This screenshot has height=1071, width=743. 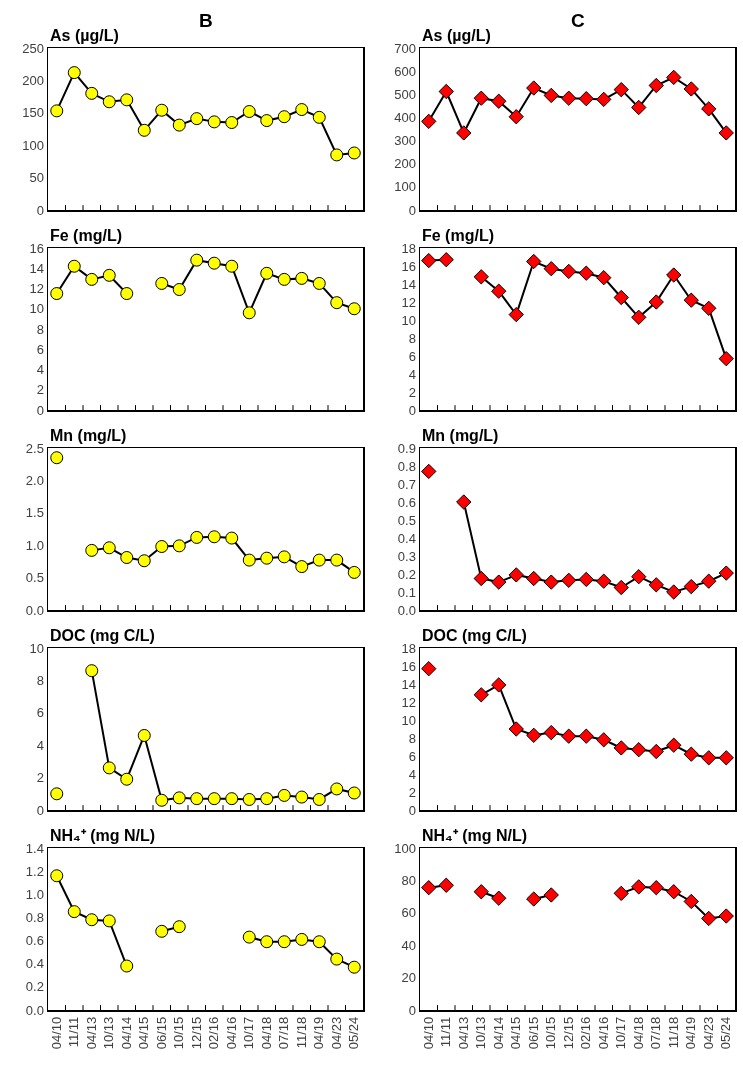 I want to click on y-tick-label: 12, so click(x=36, y=289).